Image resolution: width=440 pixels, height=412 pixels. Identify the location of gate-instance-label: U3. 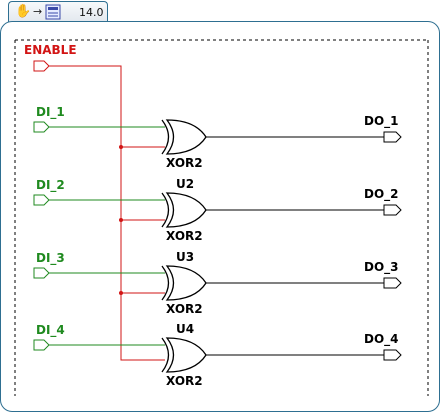
(185, 257).